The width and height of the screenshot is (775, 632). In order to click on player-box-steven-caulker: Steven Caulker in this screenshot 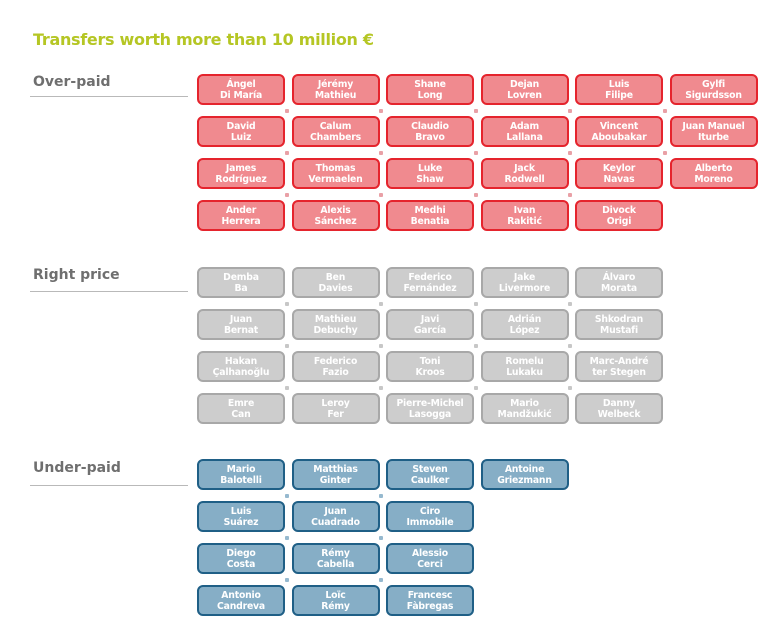, I will do `click(430, 474)`.